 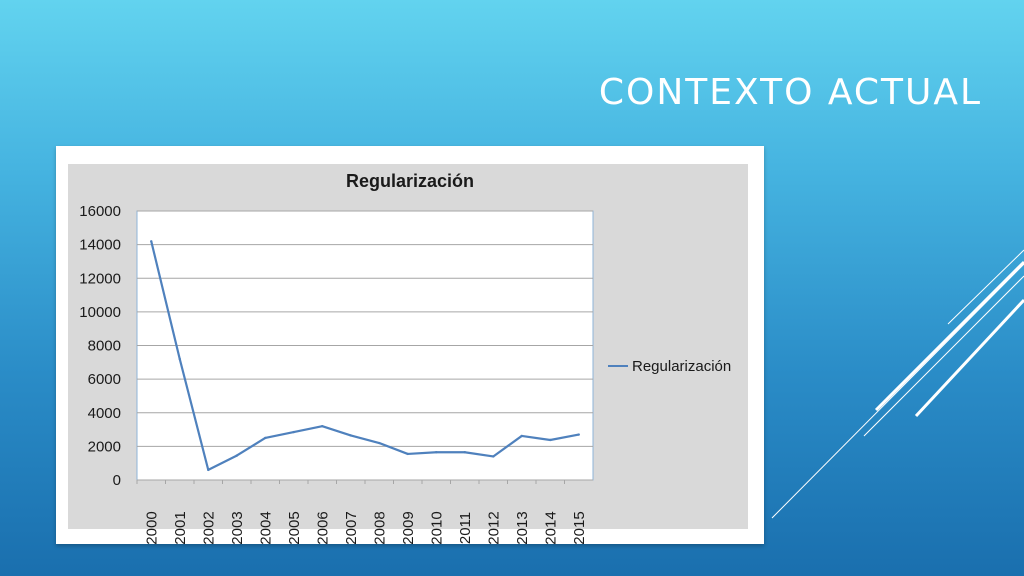 What do you see at coordinates (465, 528) in the screenshot?
I see `x-tick-label: 2011` at bounding box center [465, 528].